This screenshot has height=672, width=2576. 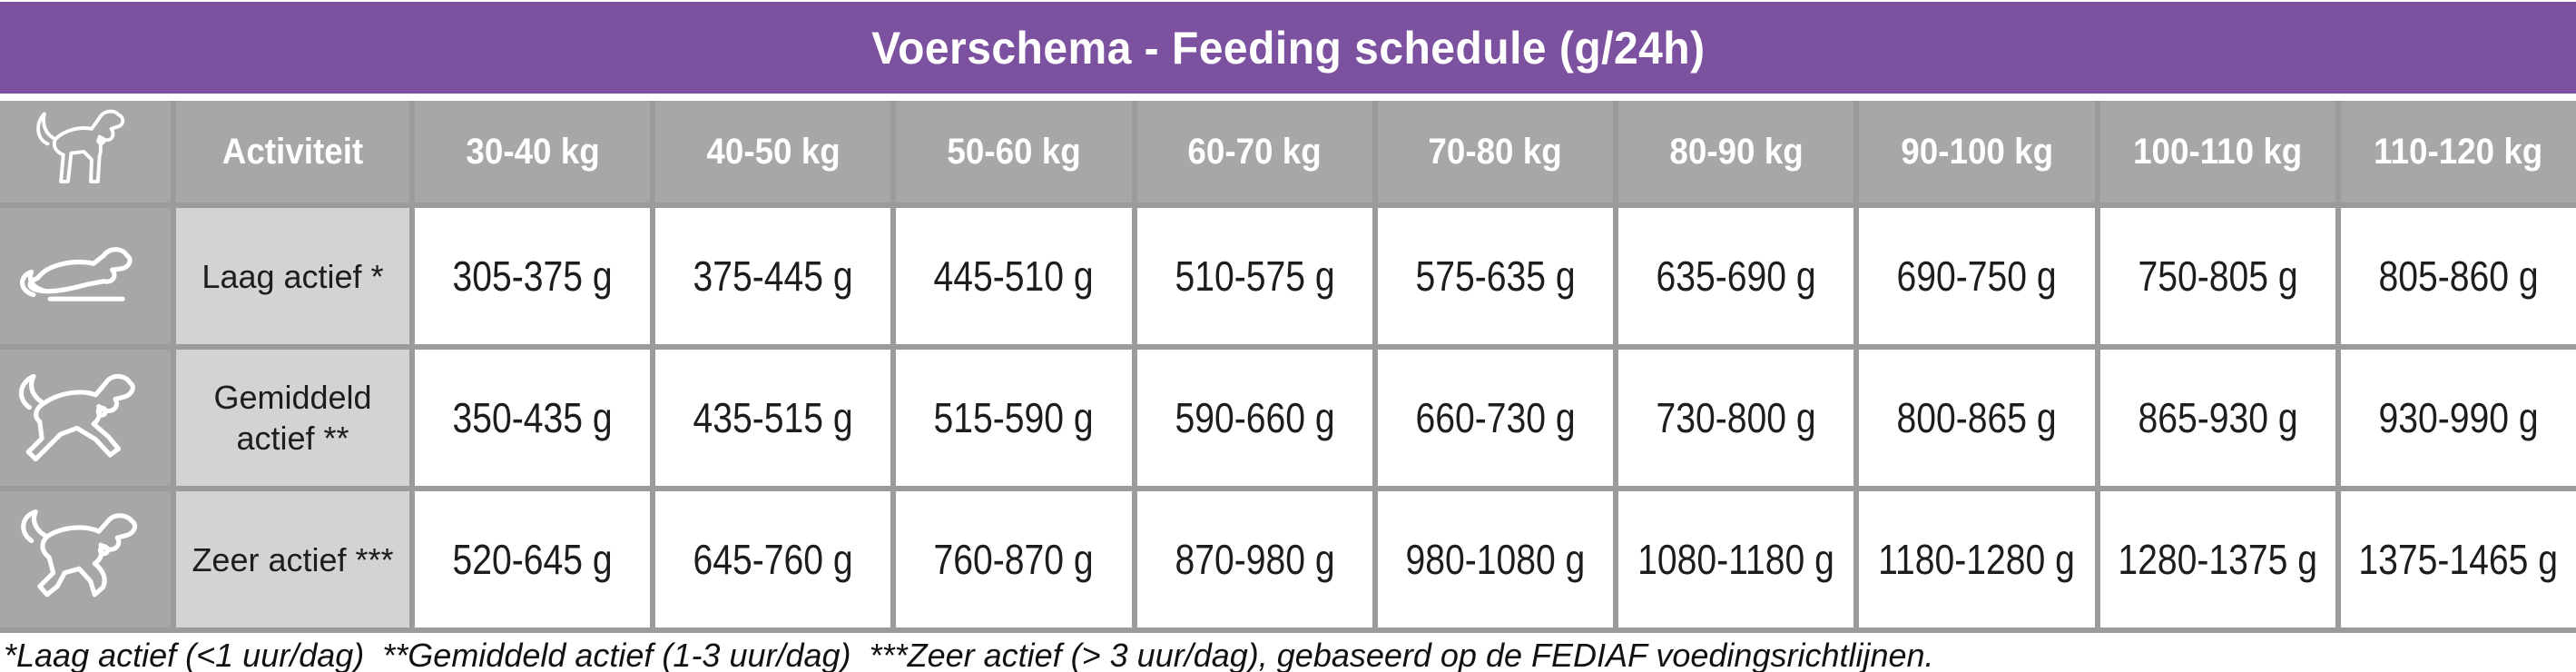 I want to click on dog-standing-icon, so click(x=80, y=146).